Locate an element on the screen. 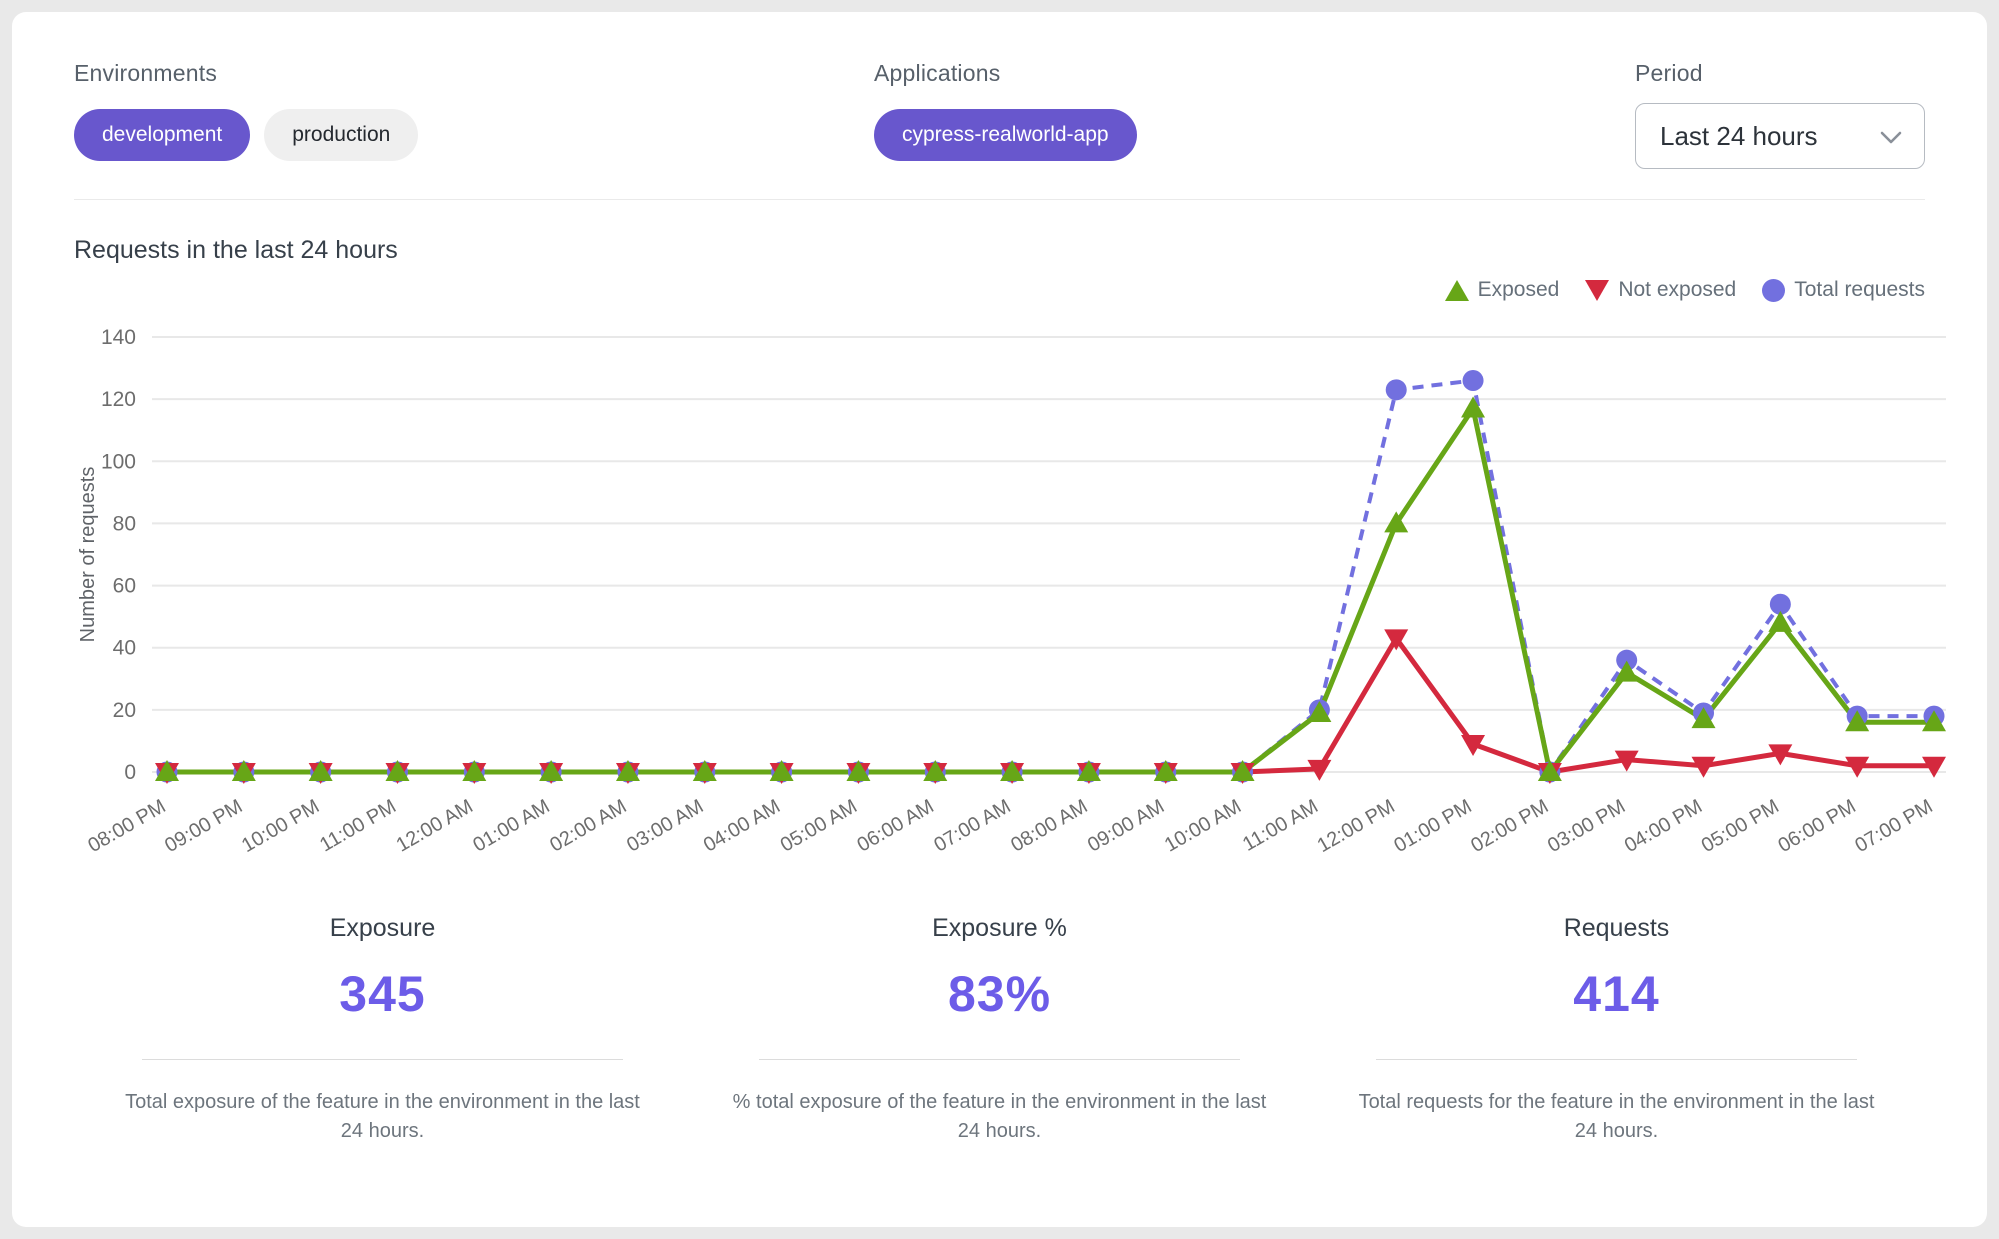  environments-label: Environments is located at coordinates (146, 73).